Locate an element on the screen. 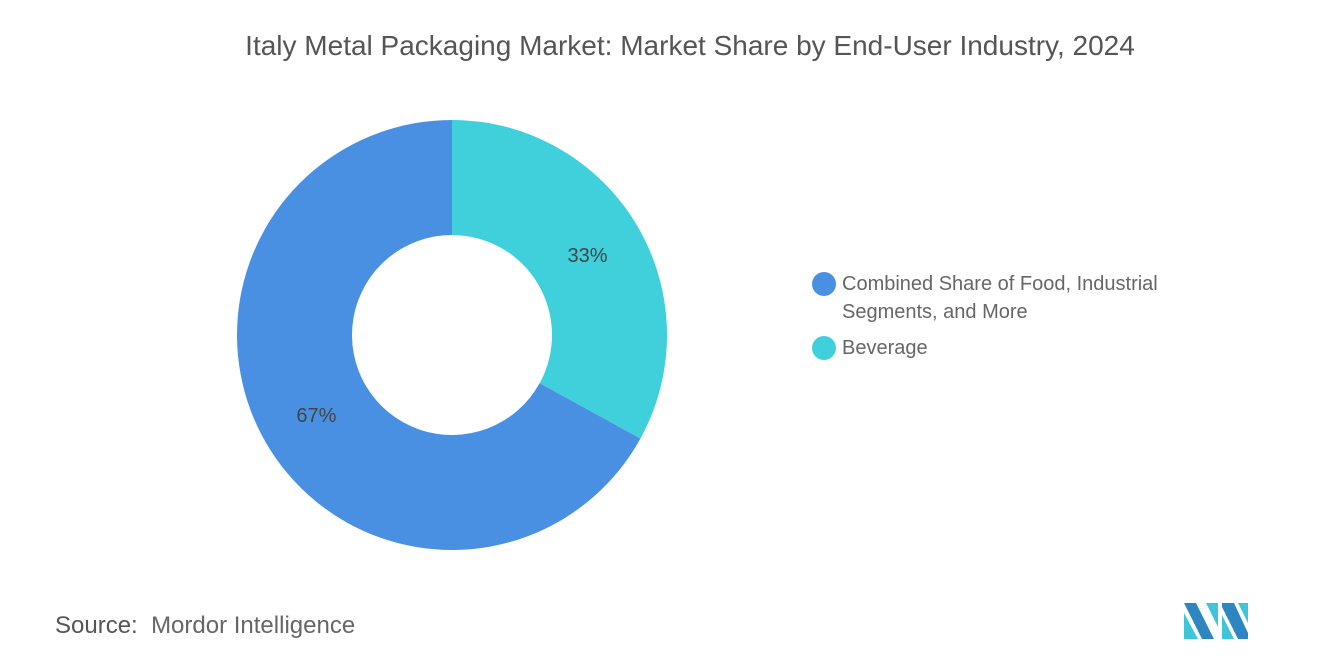 This screenshot has width=1320, height=665. mordor-logo is located at coordinates (1216, 621).